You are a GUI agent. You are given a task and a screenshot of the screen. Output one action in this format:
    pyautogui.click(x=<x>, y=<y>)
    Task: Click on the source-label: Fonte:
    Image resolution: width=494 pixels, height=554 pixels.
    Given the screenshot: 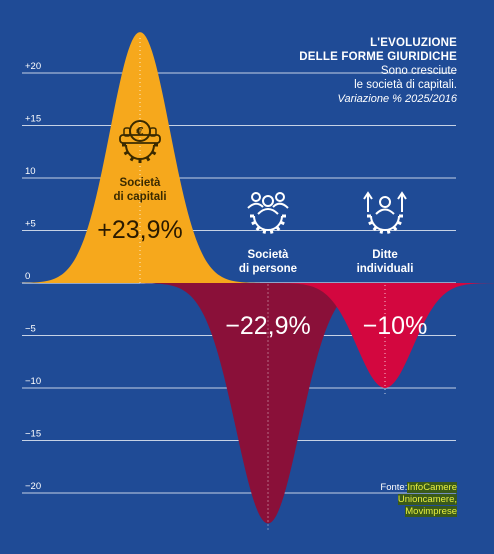 What is the action you would take?
    pyautogui.click(x=394, y=487)
    